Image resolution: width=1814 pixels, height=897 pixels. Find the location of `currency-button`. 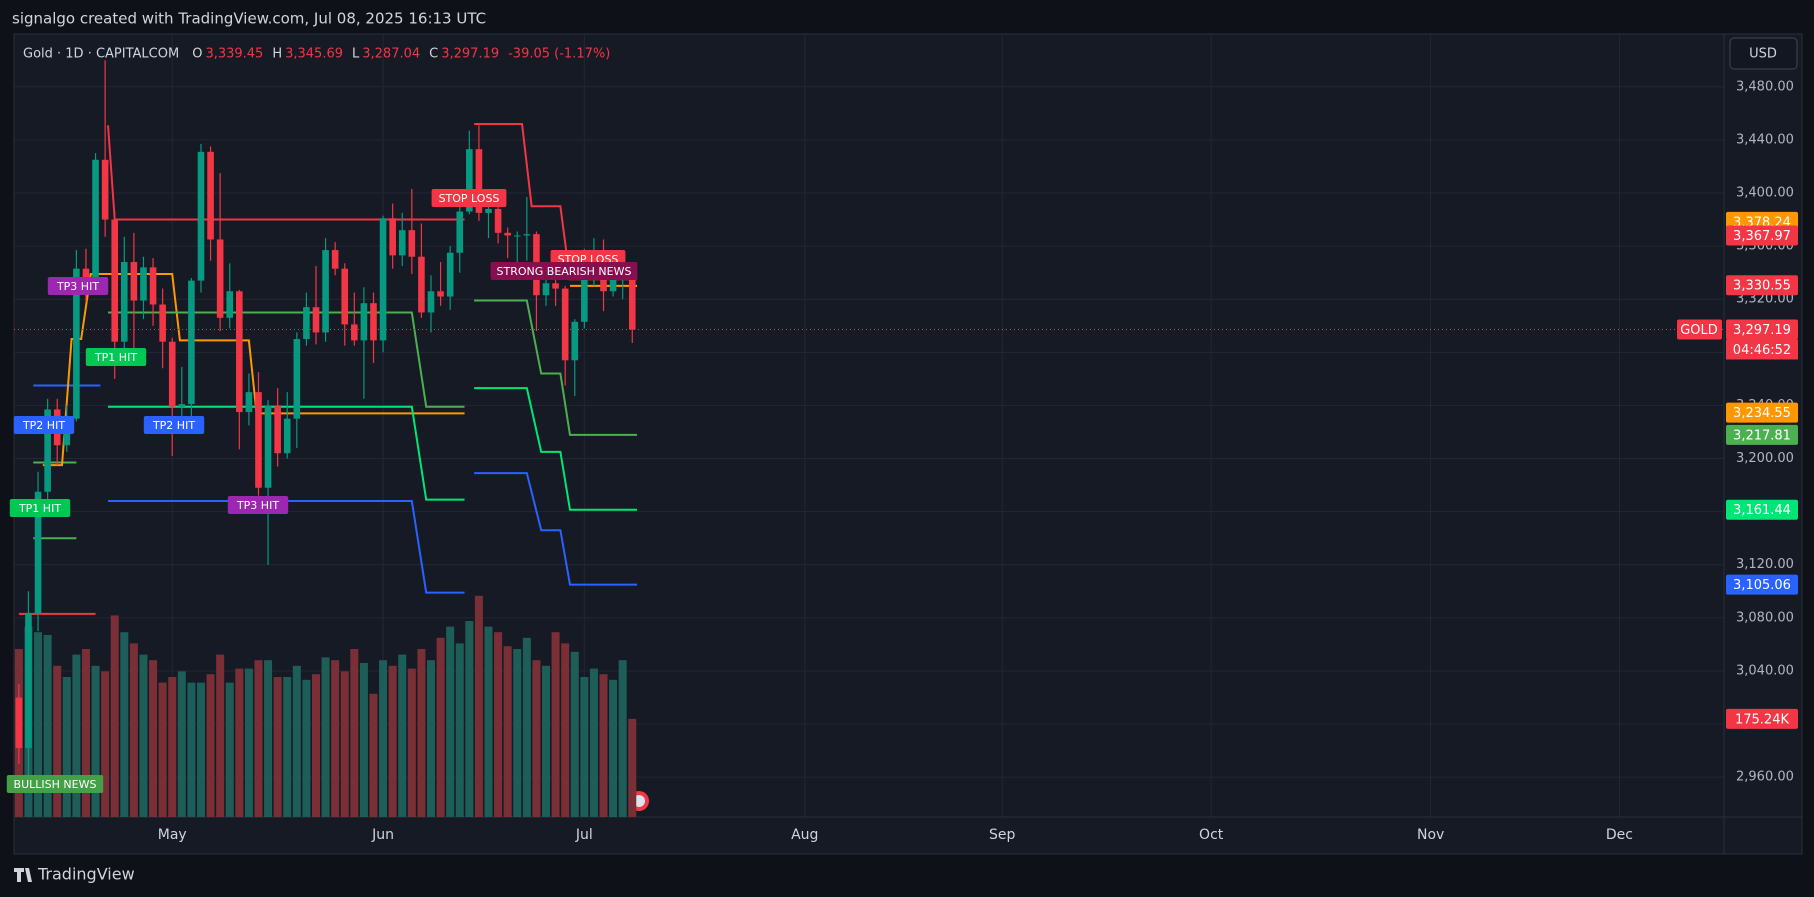

currency-button is located at coordinates (1763, 53).